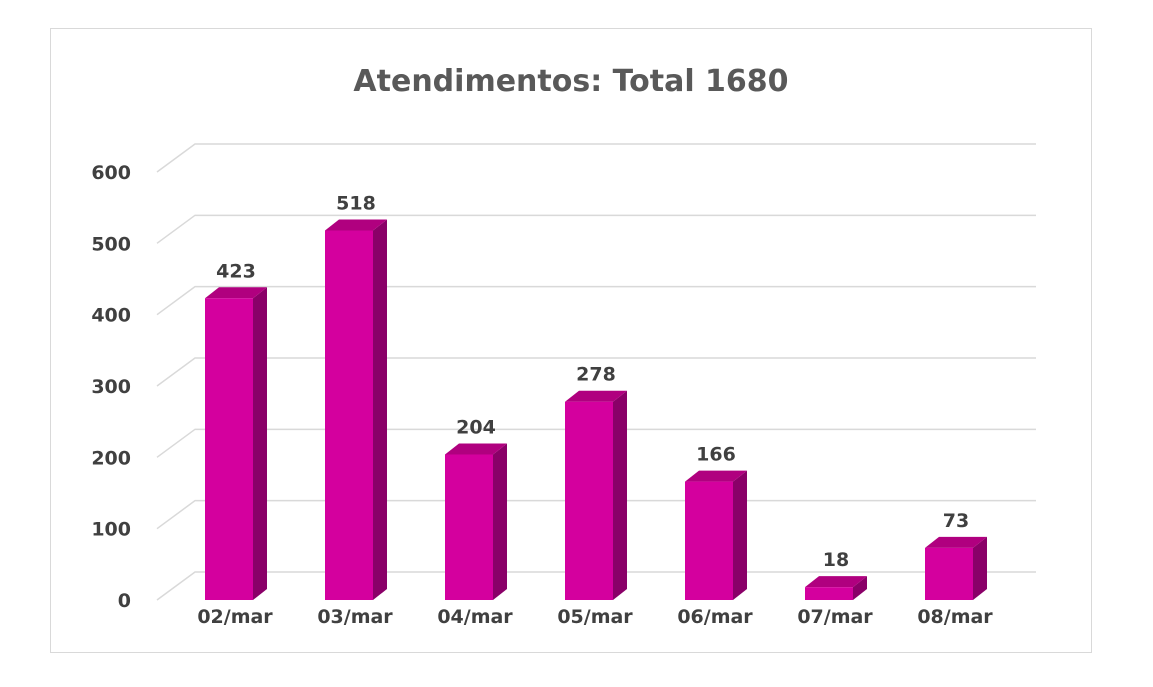 The image size is (1153, 687). I want to click on data-label: 518, so click(356, 203).